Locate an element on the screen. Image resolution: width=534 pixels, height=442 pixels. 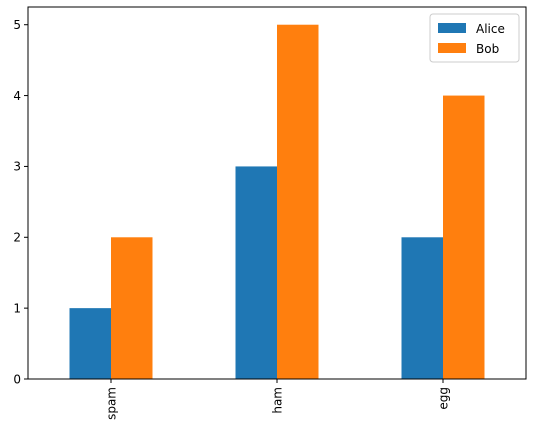
bar-bob-egg is located at coordinates (464, 237).